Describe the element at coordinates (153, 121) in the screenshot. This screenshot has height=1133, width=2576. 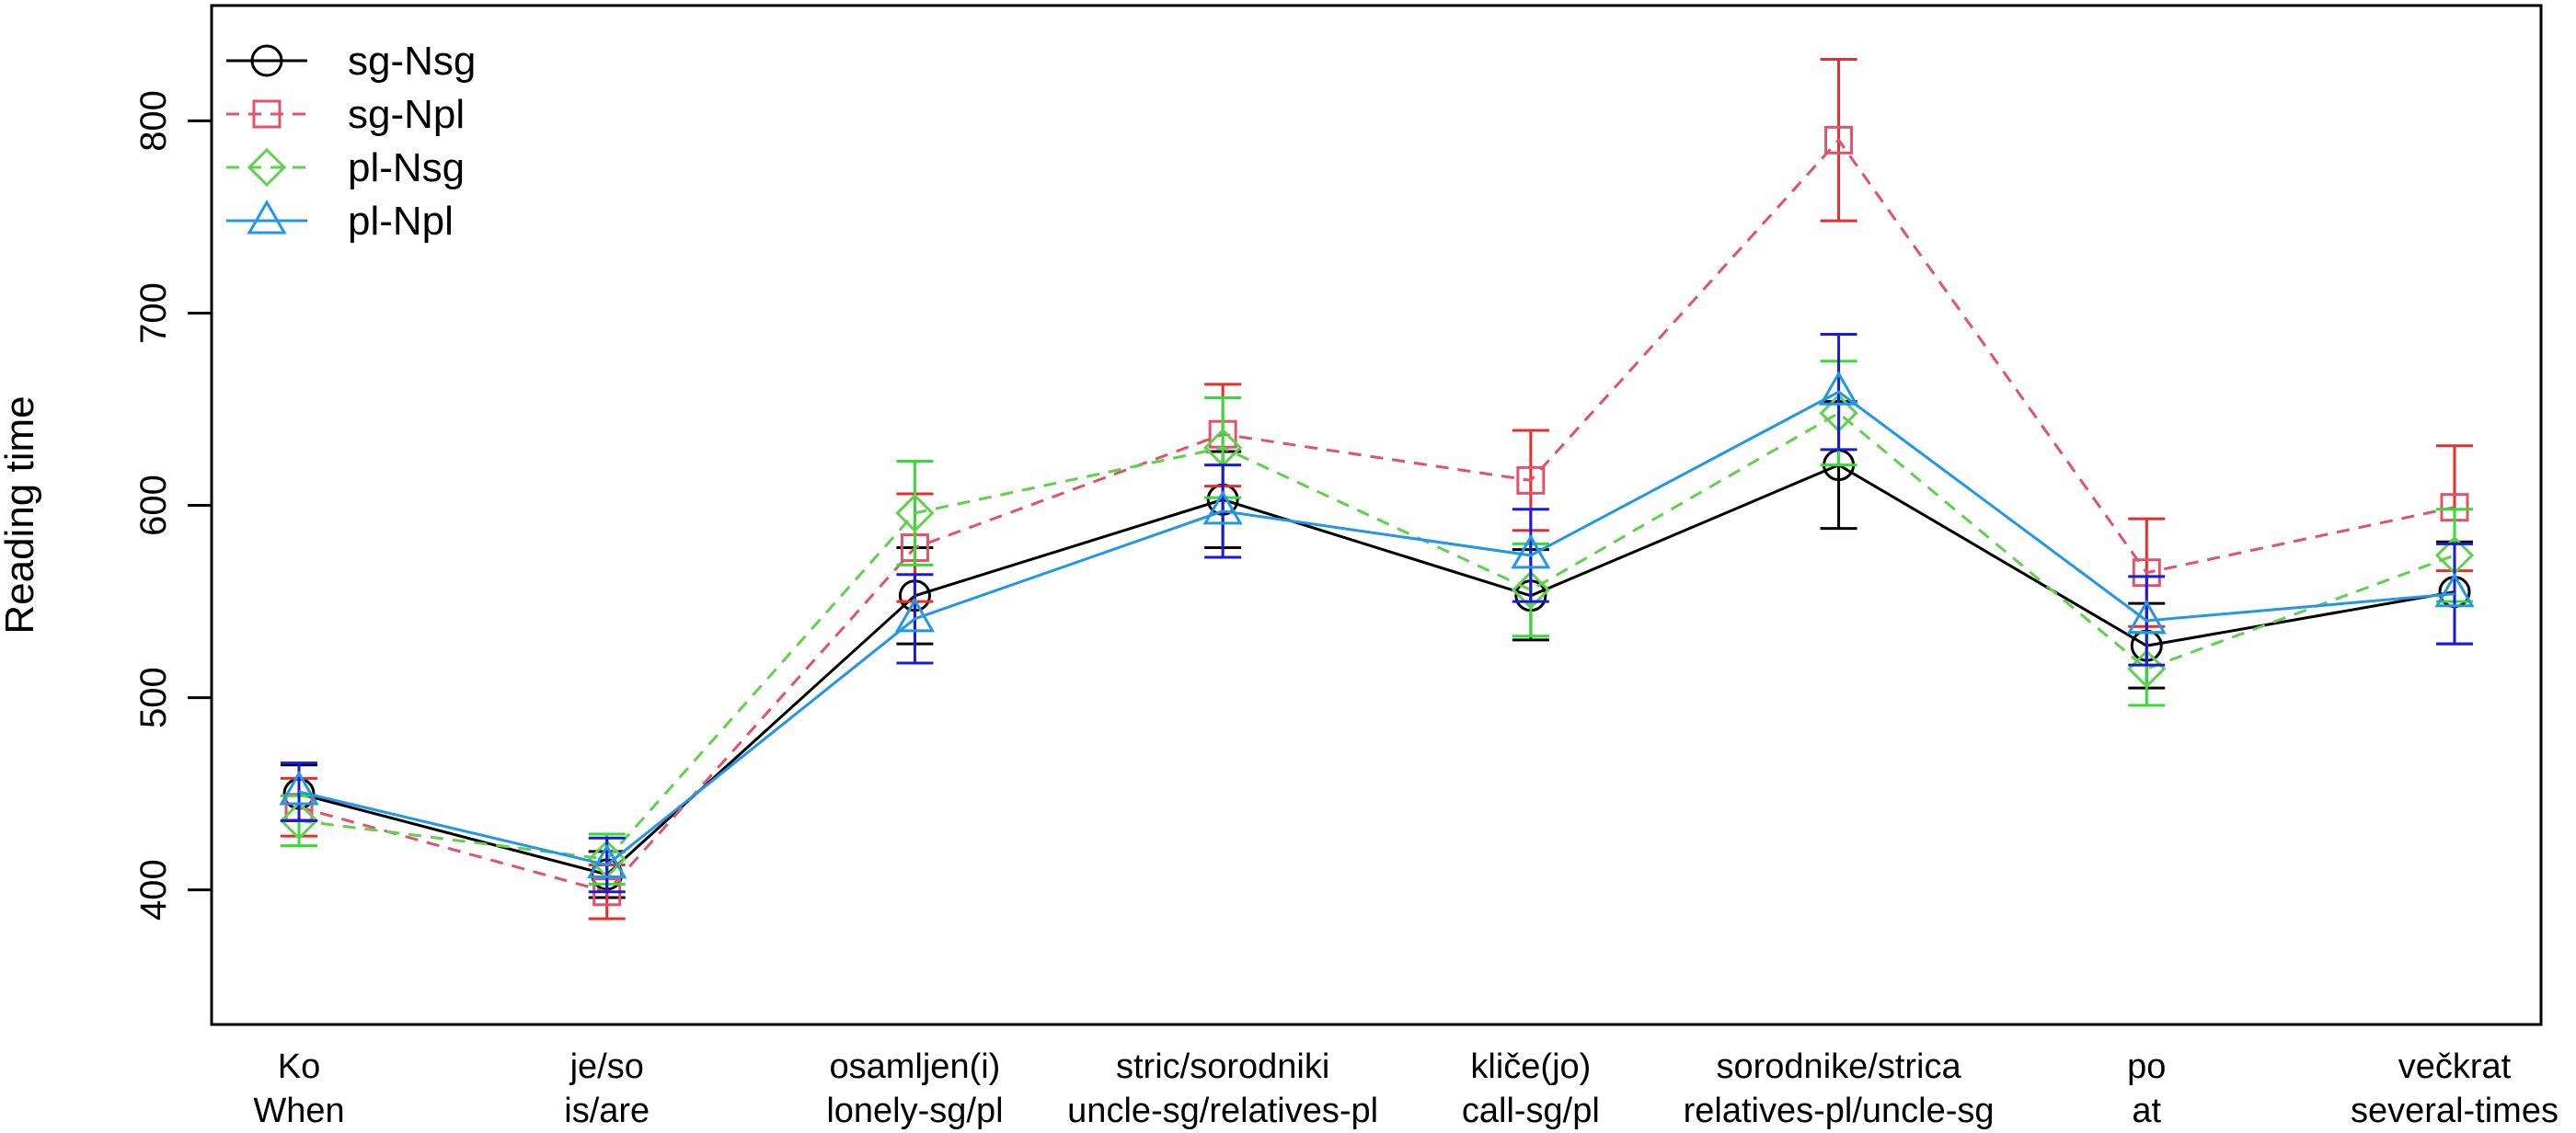
I see `y-tick-label: 800` at that location.